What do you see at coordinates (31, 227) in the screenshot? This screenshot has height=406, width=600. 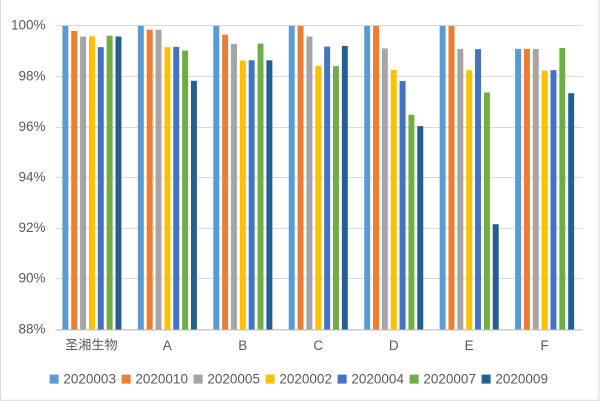 I see `svg-text: 92%` at bounding box center [31, 227].